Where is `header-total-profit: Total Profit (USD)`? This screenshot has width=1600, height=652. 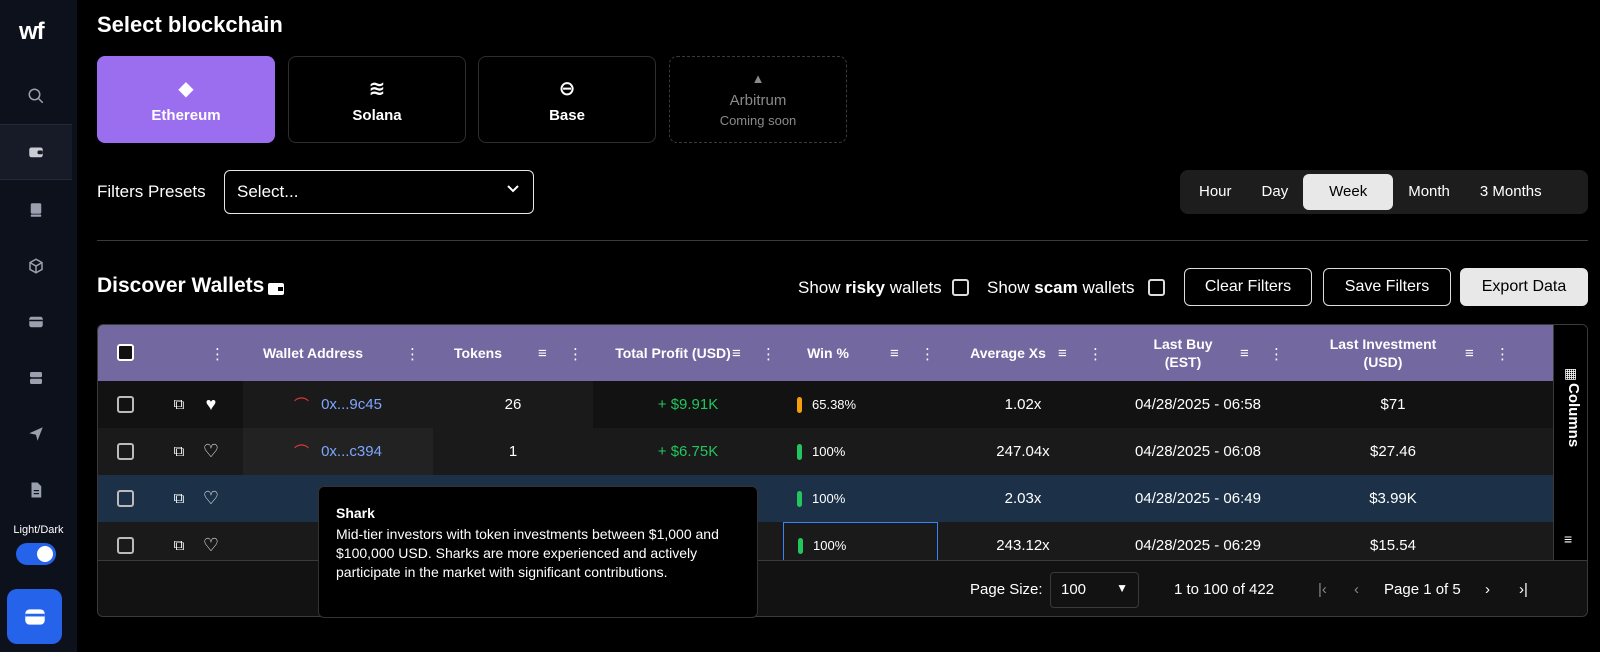 header-total-profit: Total Profit (USD) is located at coordinates (673, 353).